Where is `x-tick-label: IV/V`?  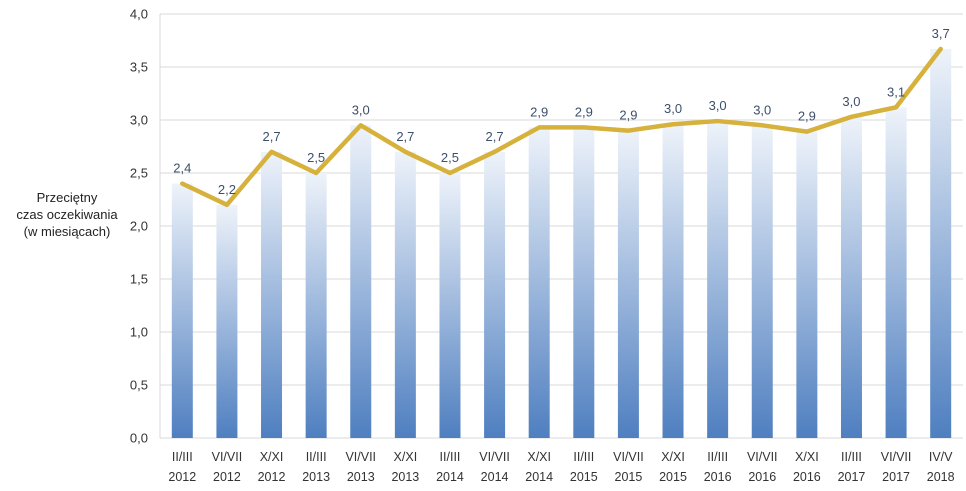 x-tick-label: IV/V is located at coordinates (941, 457).